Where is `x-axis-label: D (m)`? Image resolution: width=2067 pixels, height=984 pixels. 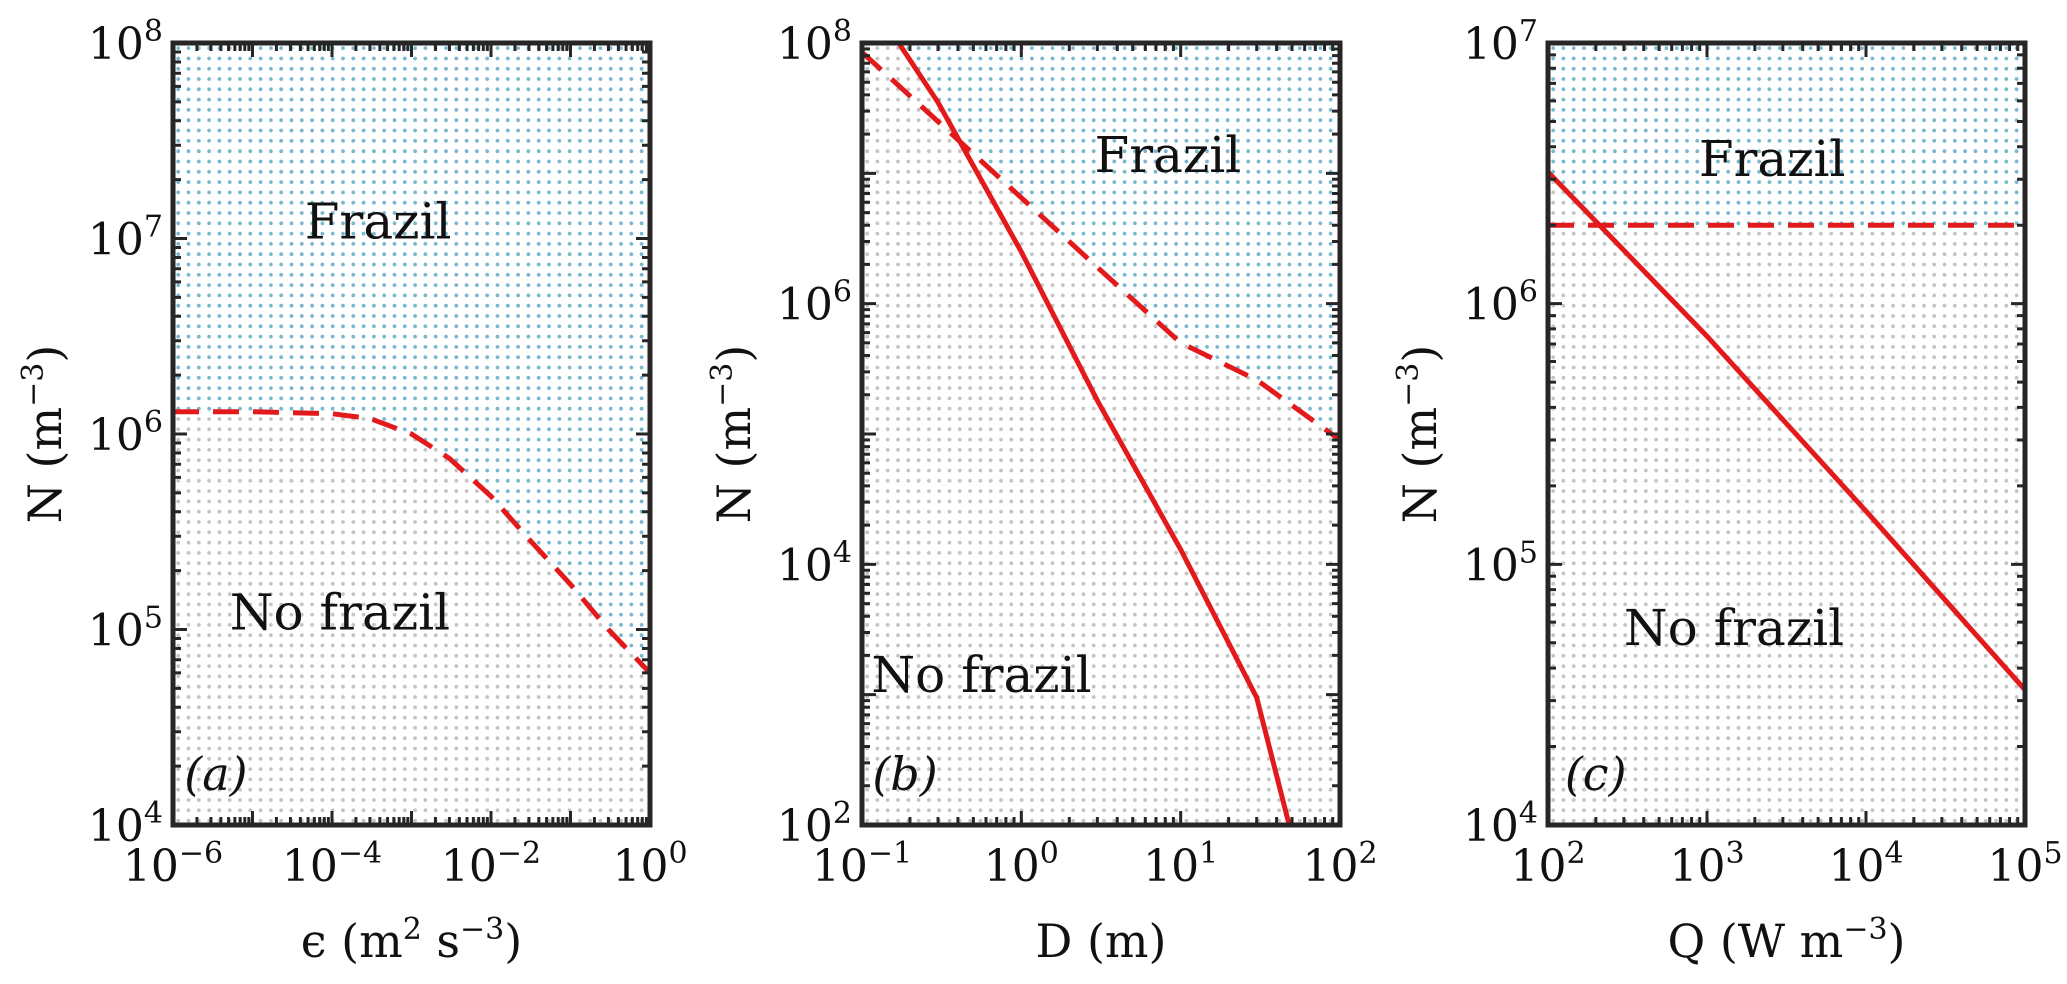 x-axis-label: D (m) is located at coordinates (1100, 941).